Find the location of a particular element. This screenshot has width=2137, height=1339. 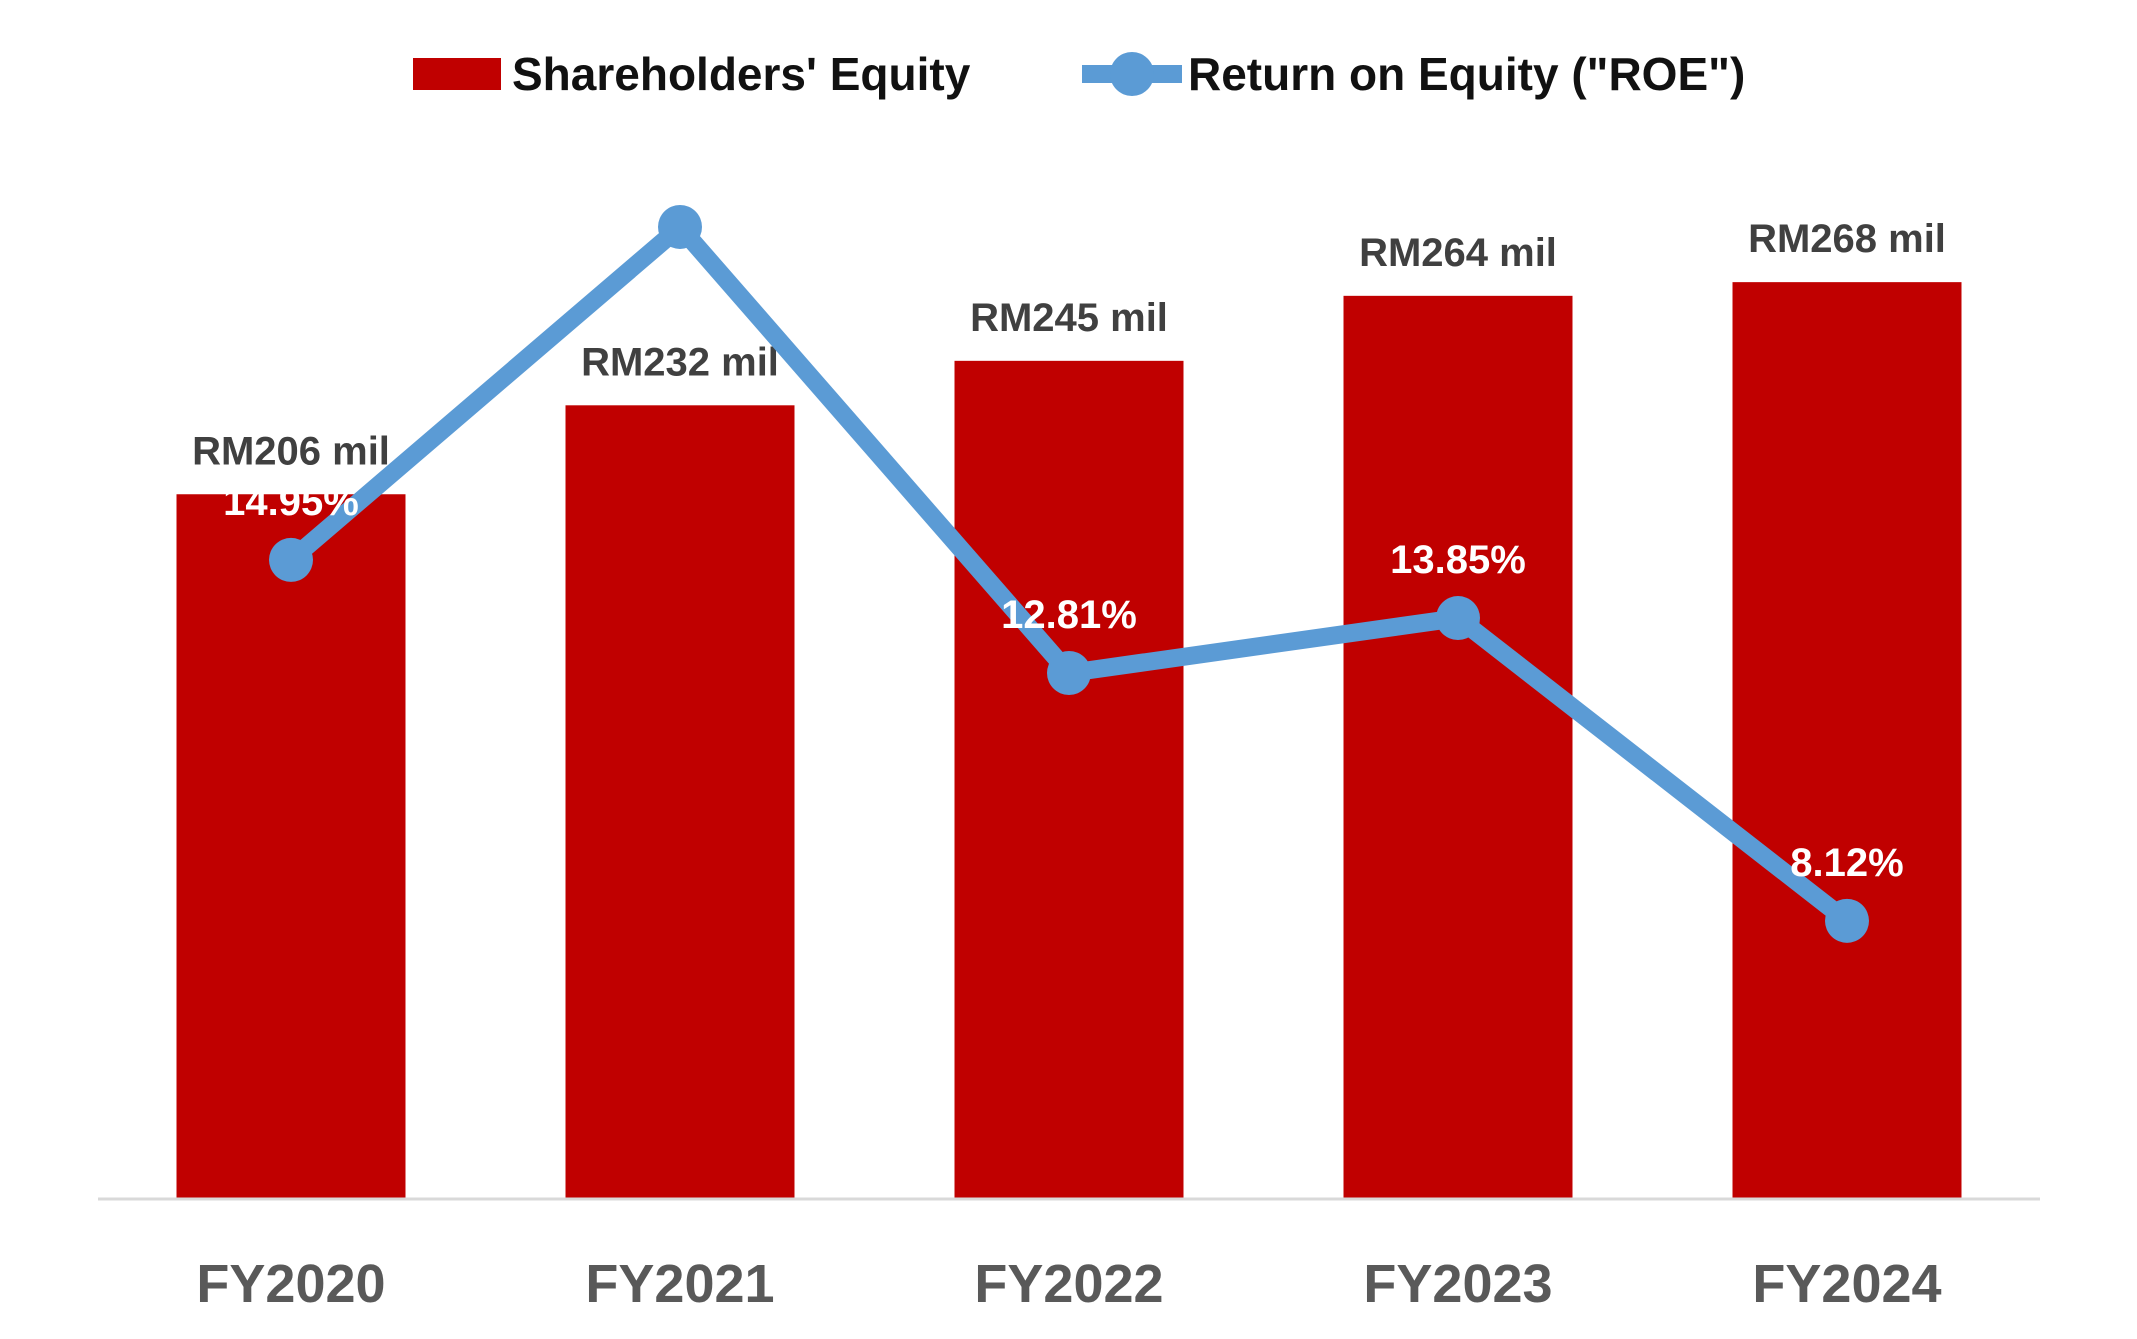

roe-label-fy2023: 13.85% is located at coordinates (1458, 560).